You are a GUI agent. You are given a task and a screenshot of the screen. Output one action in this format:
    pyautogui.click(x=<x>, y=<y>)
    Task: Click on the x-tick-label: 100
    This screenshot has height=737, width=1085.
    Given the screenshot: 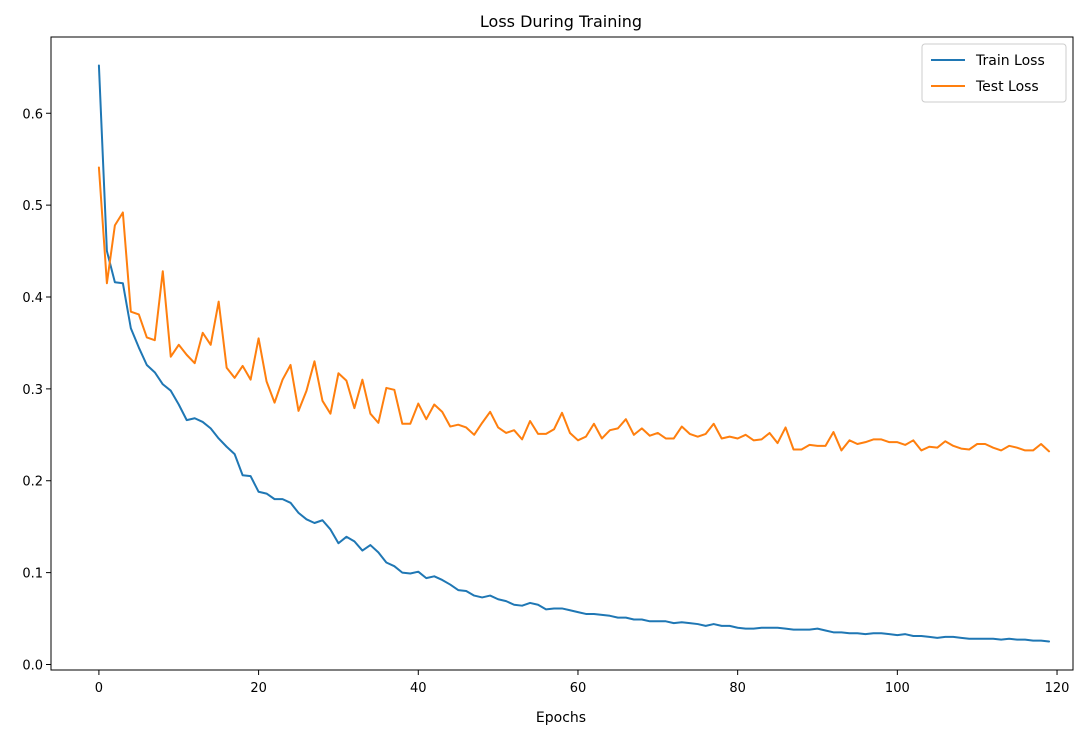 What is the action you would take?
    pyautogui.click(x=897, y=688)
    